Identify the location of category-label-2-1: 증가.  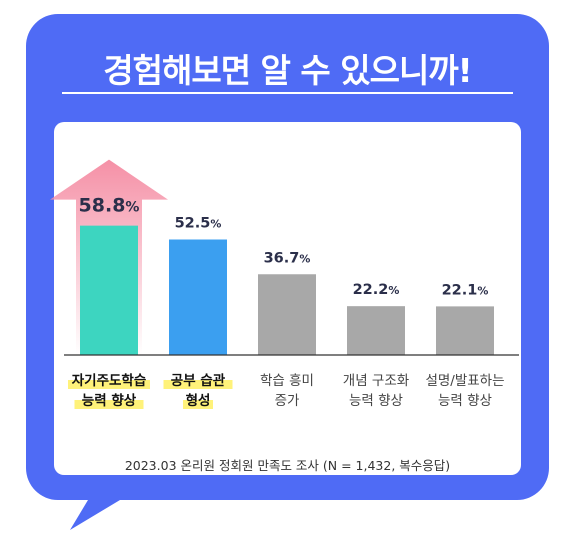
(287, 401).